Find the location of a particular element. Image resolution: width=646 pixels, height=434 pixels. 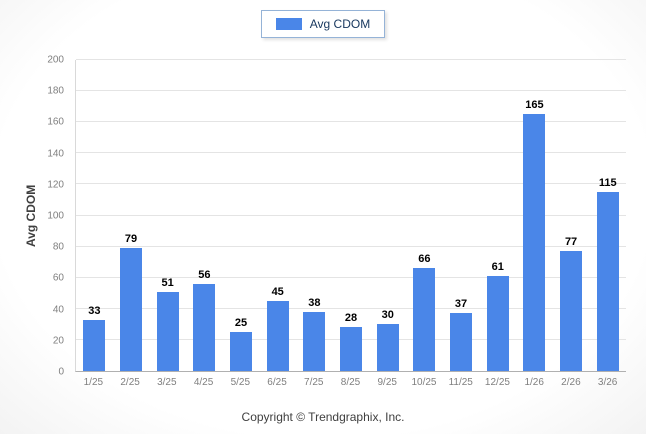

x-tick-label: 1/25 is located at coordinates (93, 382).